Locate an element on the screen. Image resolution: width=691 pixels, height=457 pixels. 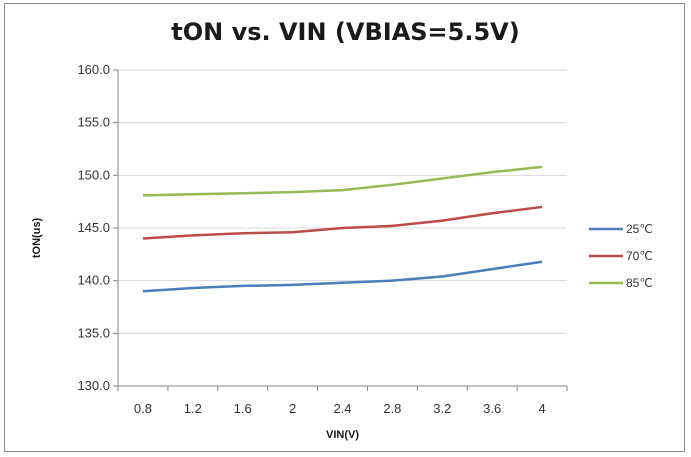
chart-title: tON vs. VIN (VBIAS=5.5V) is located at coordinates (345, 32).